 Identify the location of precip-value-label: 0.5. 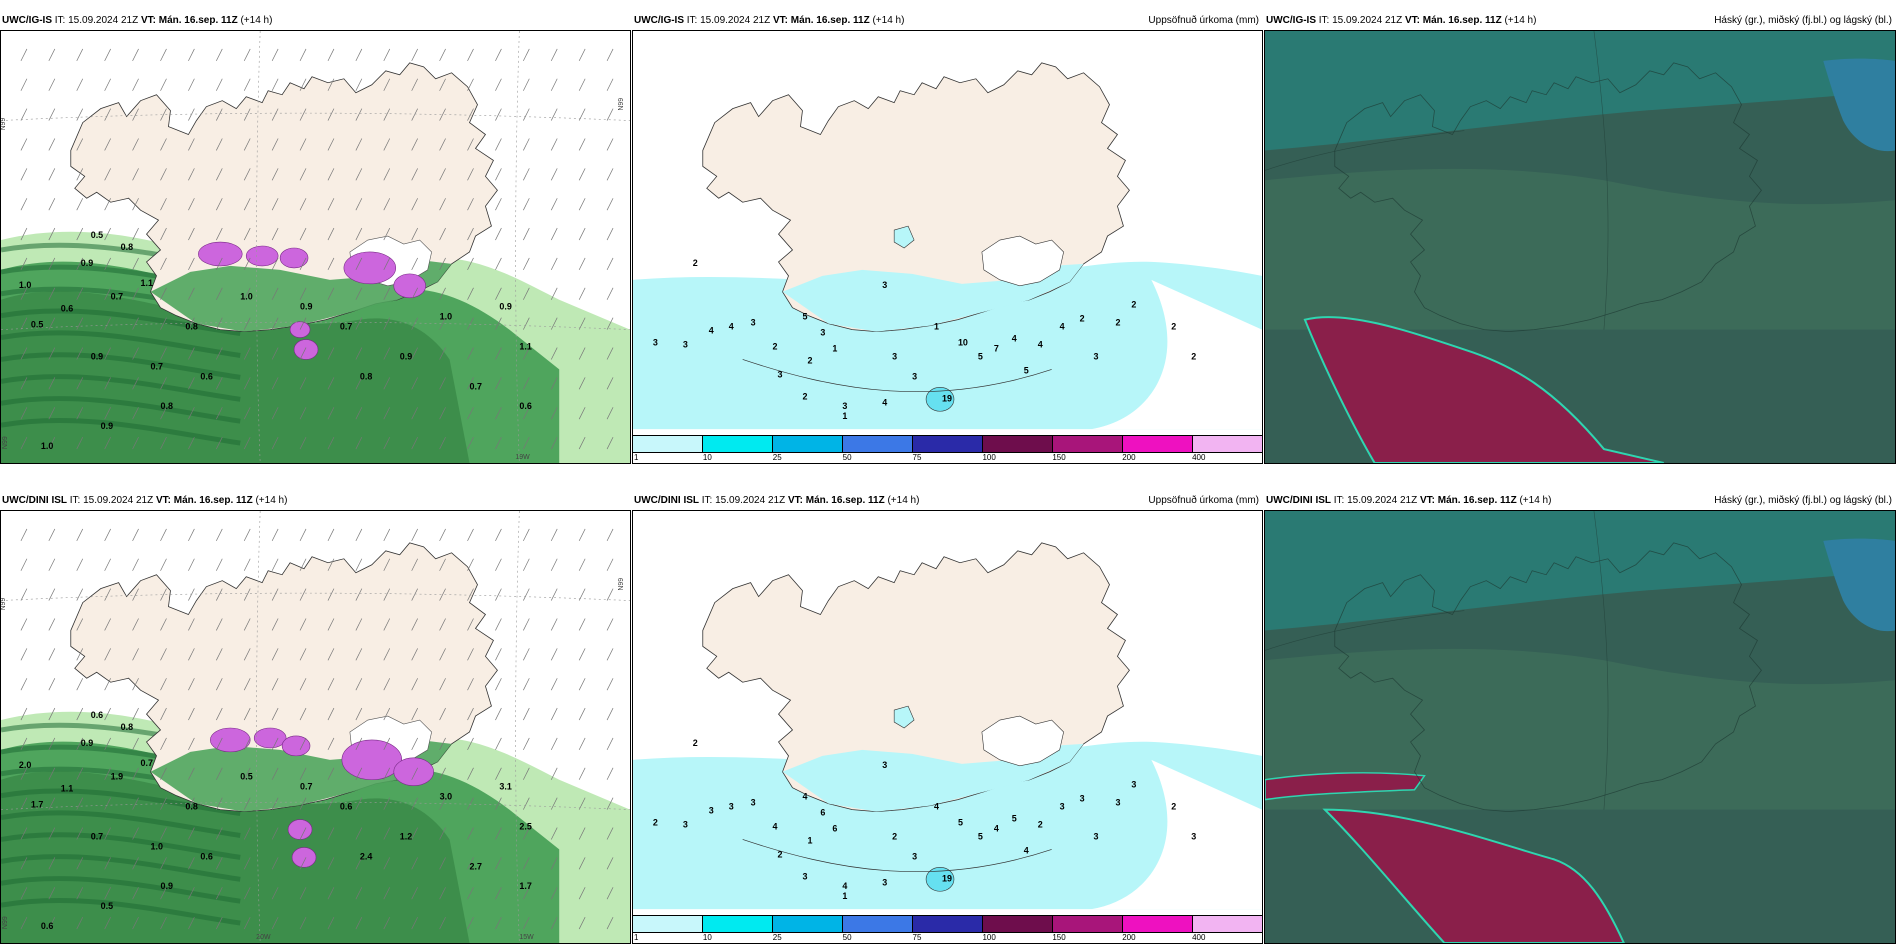
(37, 325).